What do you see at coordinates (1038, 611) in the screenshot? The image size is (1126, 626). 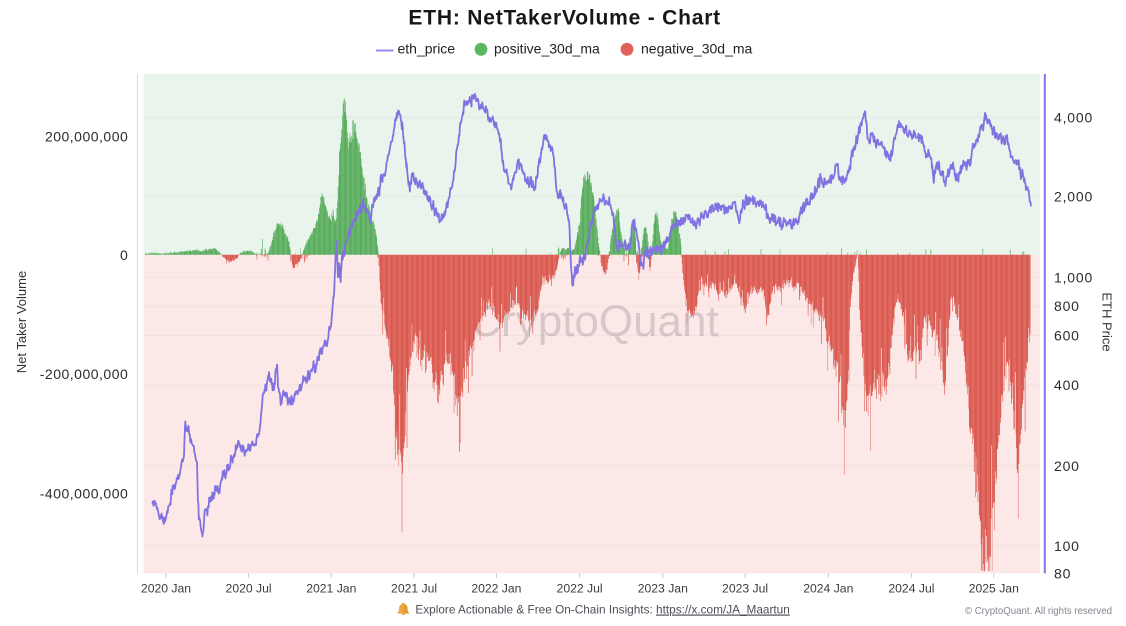 I see `svg-text:© CryptoQuant. All rights rese: © CryptoQuant. All rights reserved` at bounding box center [1038, 611].